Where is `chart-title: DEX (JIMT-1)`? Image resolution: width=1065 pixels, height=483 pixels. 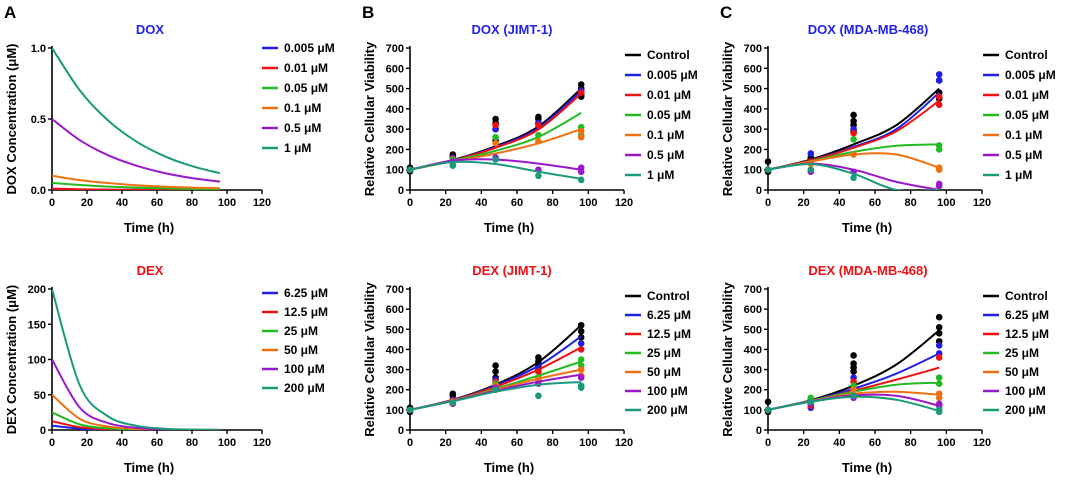
chart-title: DEX (JIMT-1) is located at coordinates (511, 270).